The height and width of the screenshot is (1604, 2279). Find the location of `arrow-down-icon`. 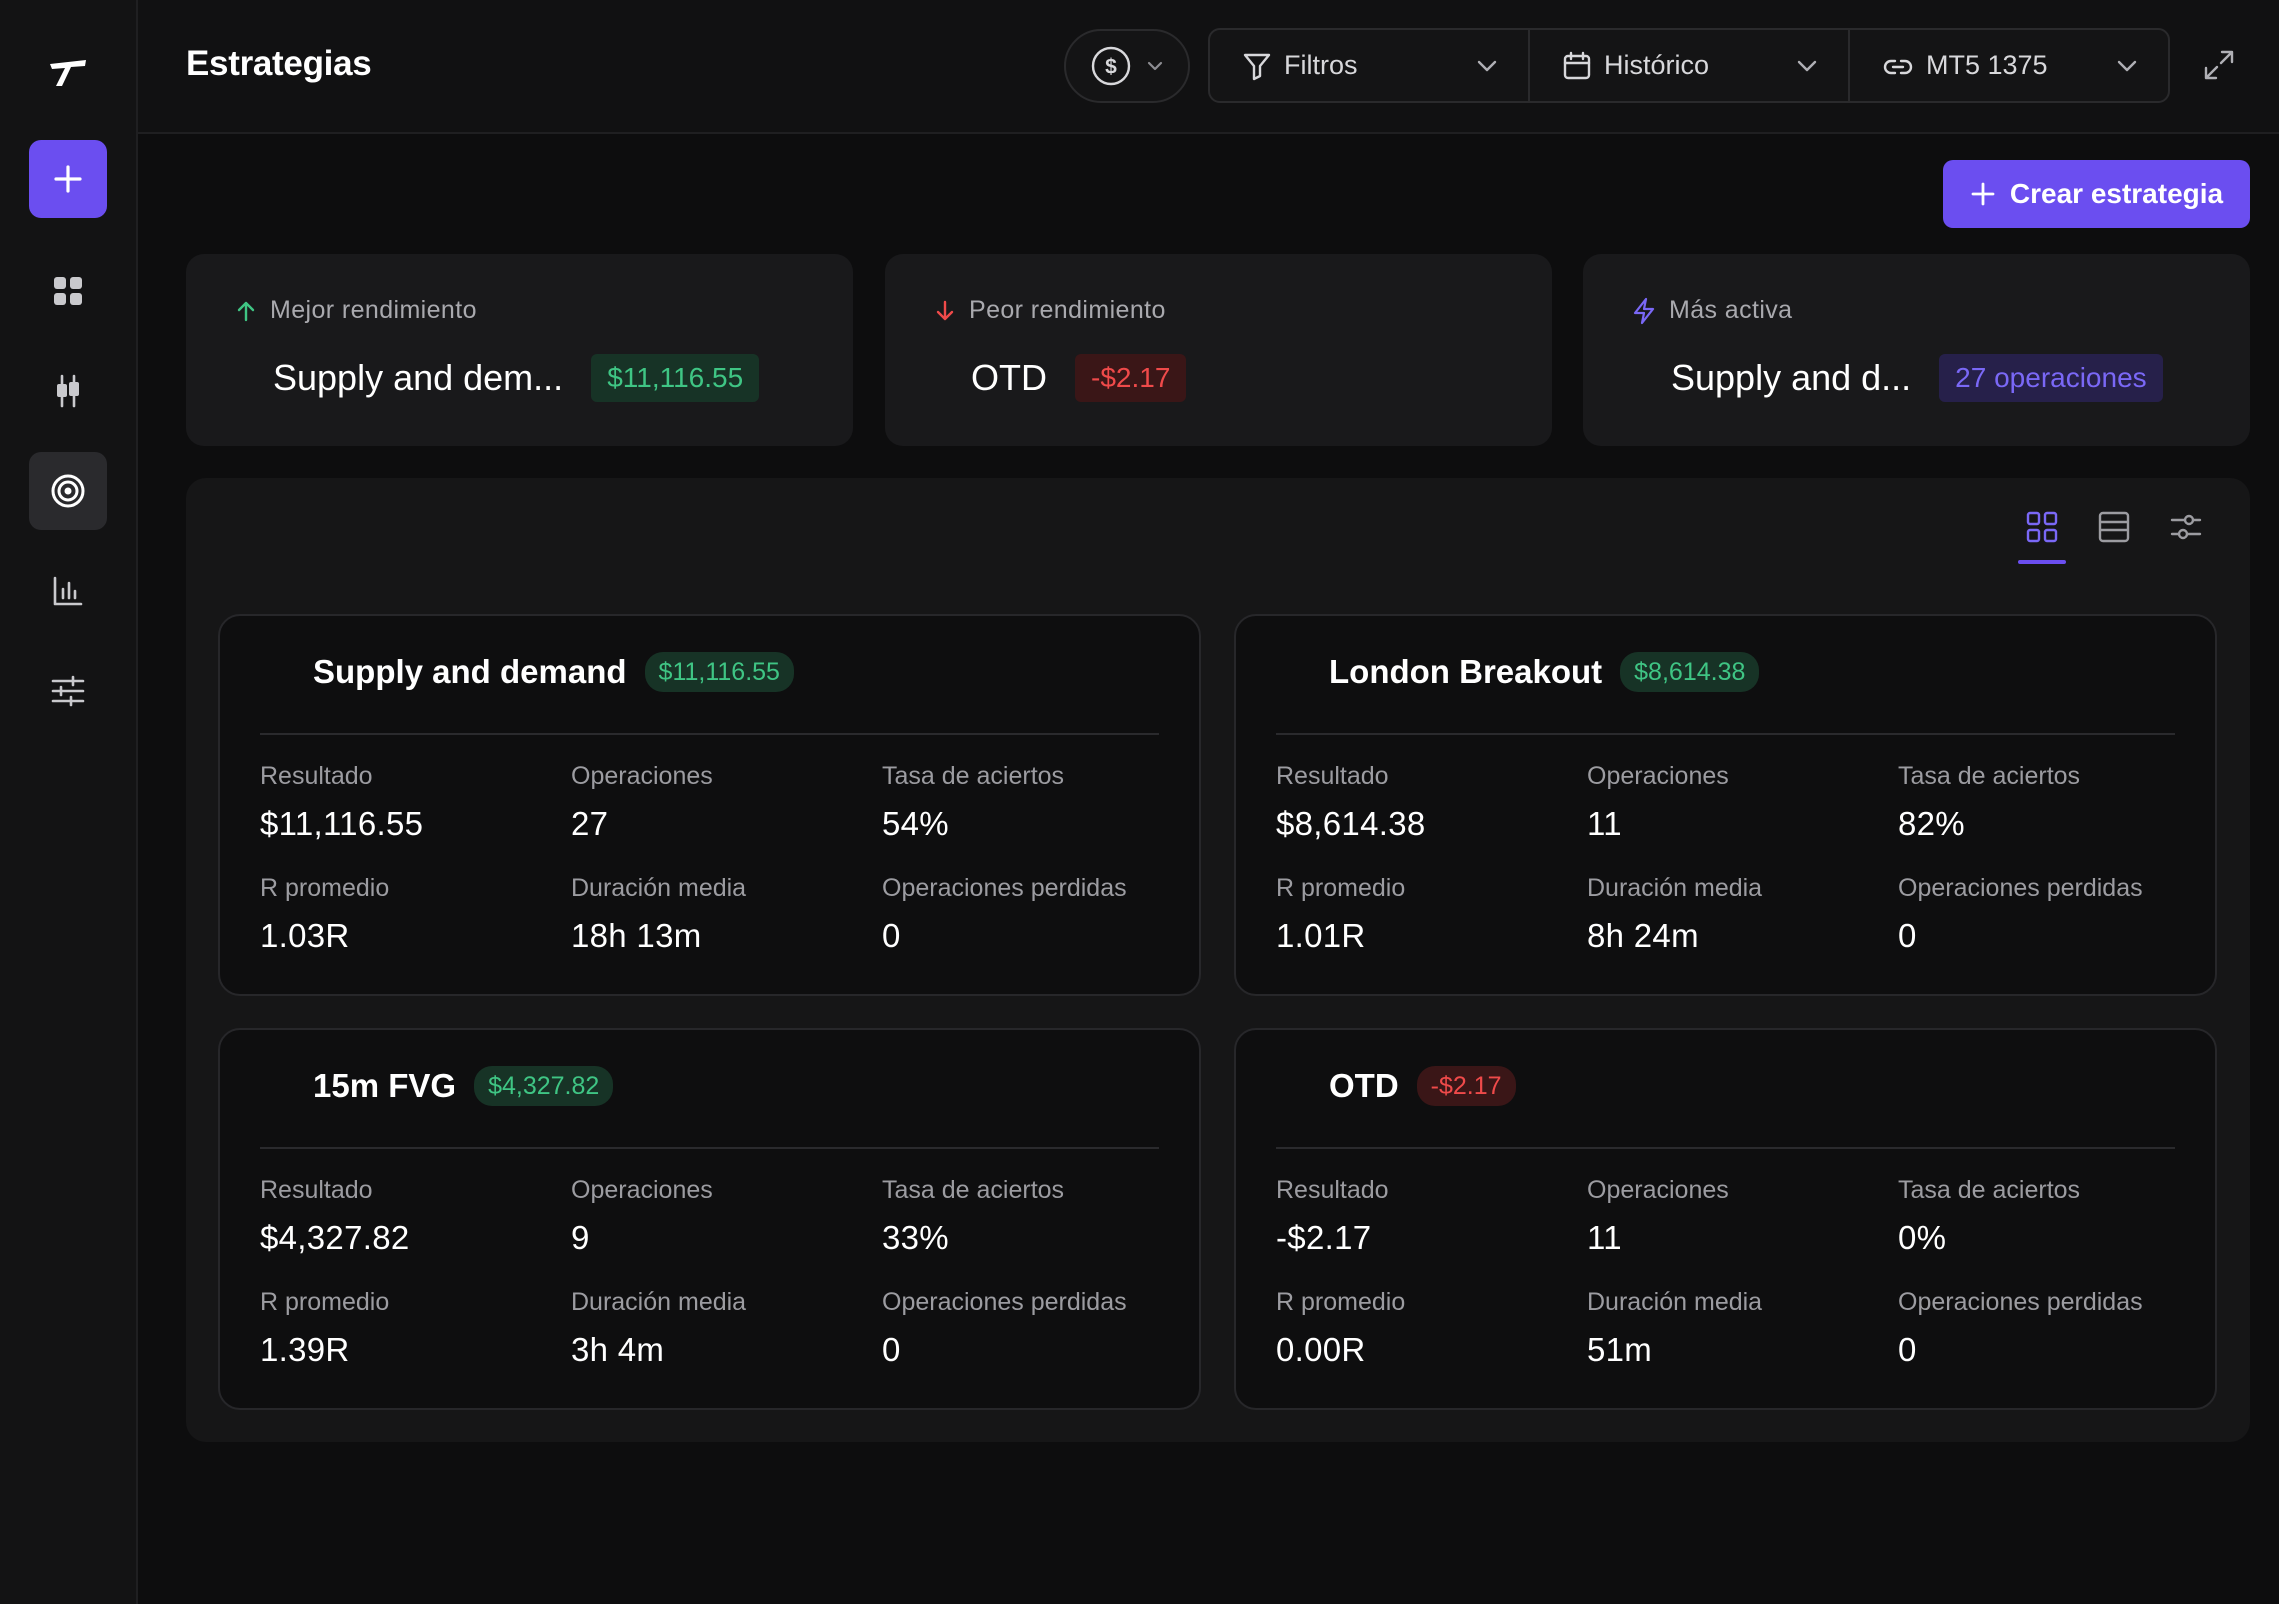

arrow-down-icon is located at coordinates (945, 310).